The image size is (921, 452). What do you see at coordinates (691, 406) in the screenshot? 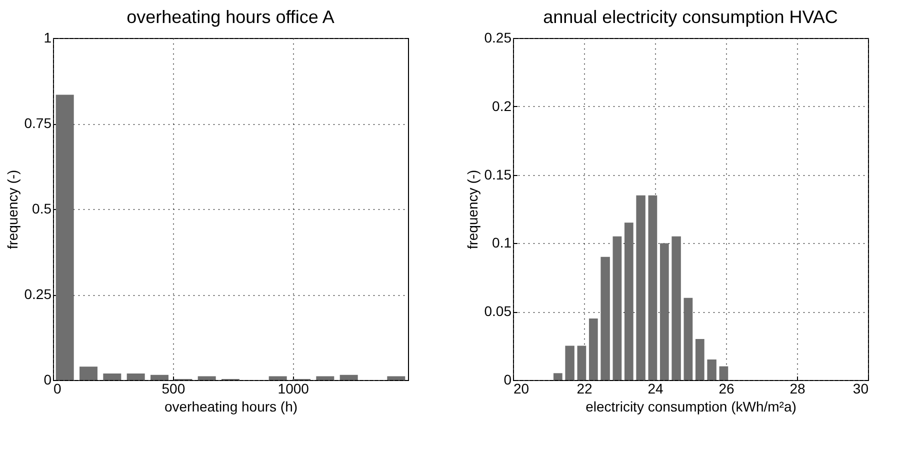
I see `x-axis-title: electricity consumption (kWh/m²a)` at bounding box center [691, 406].